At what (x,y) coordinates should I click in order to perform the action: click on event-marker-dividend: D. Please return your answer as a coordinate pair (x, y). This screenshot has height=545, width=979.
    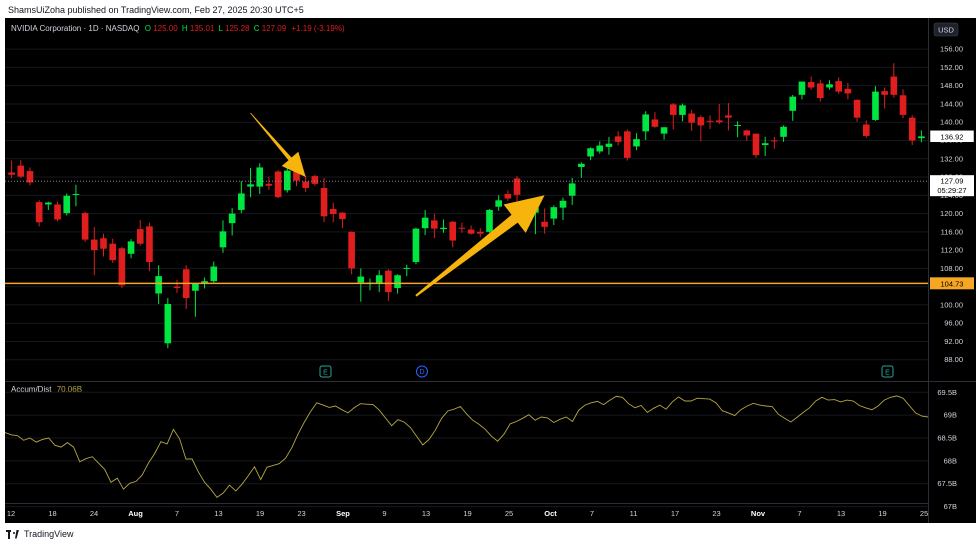
    Looking at the image, I should click on (422, 371).